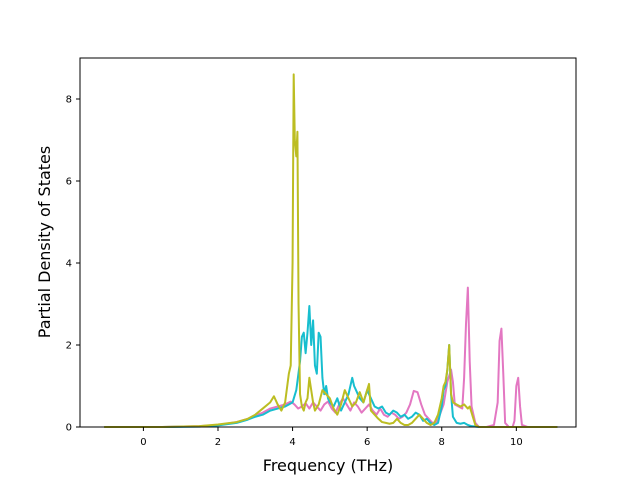 Image resolution: width=640 pixels, height=480 pixels. Describe the element at coordinates (367, 442) in the screenshot. I see `x-tick-label: 6` at that location.